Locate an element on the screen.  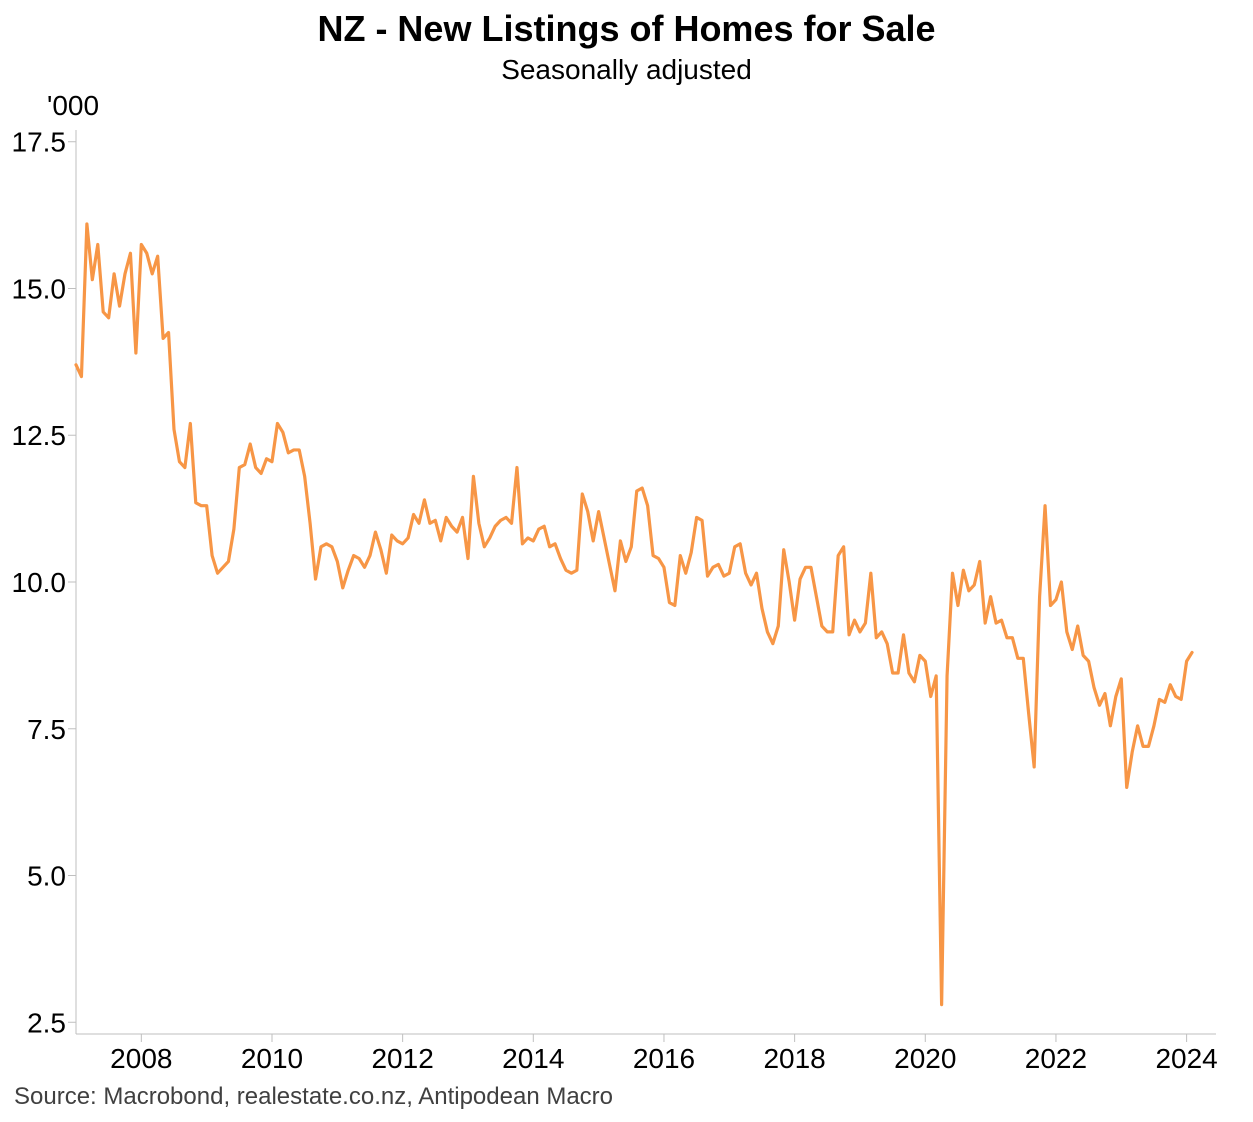
chart-subtitle: Seasonally adjusted is located at coordinates (626, 69).